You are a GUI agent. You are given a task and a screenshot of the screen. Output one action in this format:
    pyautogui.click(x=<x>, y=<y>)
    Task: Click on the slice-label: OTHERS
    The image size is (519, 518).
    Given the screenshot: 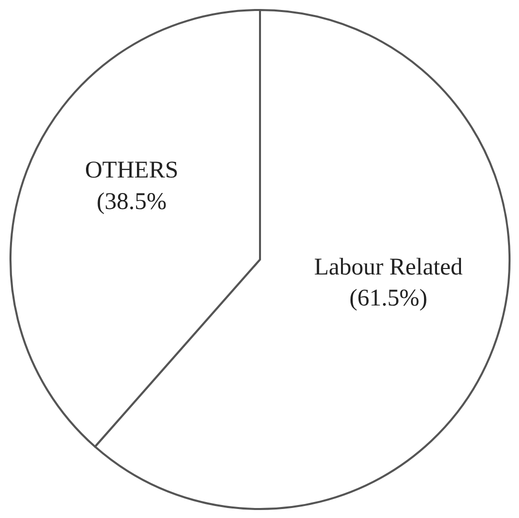 What is the action you would take?
    pyautogui.click(x=131, y=171)
    